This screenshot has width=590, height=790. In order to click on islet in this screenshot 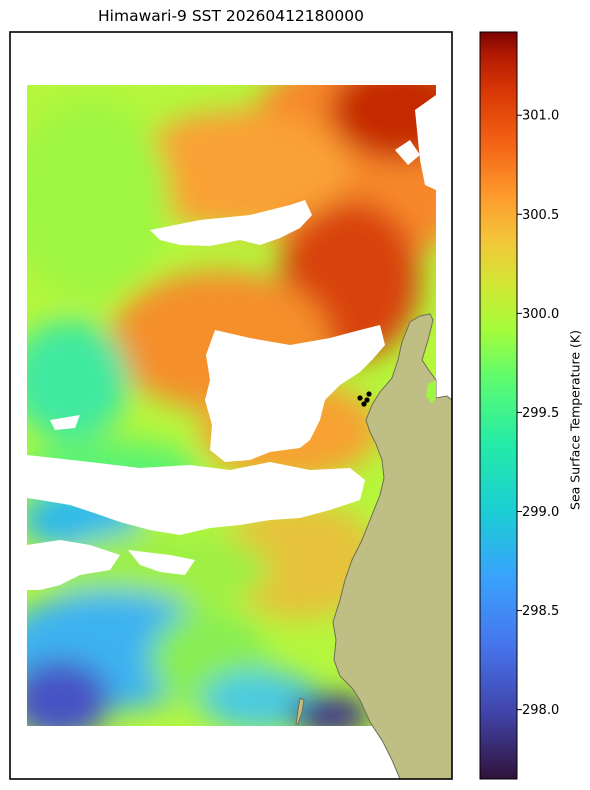, I will do `click(300, 711)`.